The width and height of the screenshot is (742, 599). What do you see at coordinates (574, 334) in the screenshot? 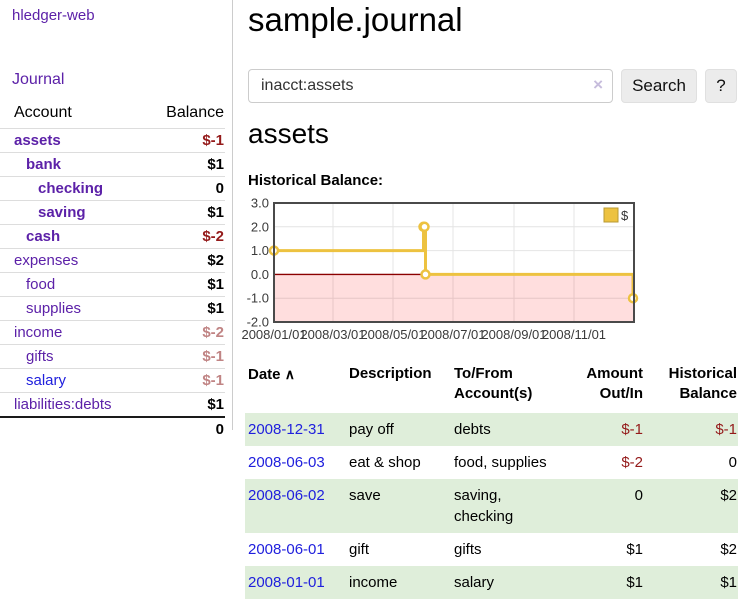
I see `svg-text: 2008/11/01` at bounding box center [574, 334].